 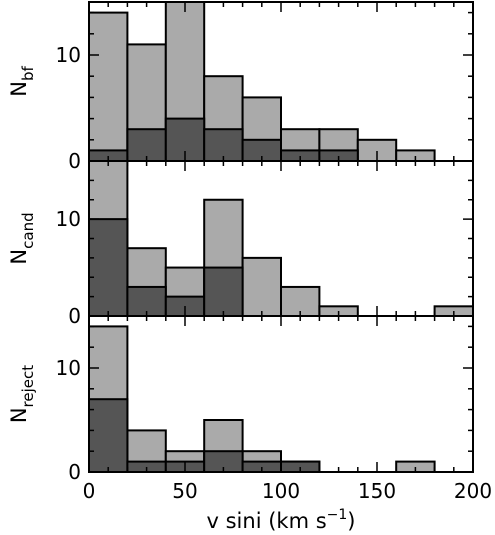 What do you see at coordinates (28, 386) in the screenshot?
I see `y-axis-label-sub: reject` at bounding box center [28, 386].